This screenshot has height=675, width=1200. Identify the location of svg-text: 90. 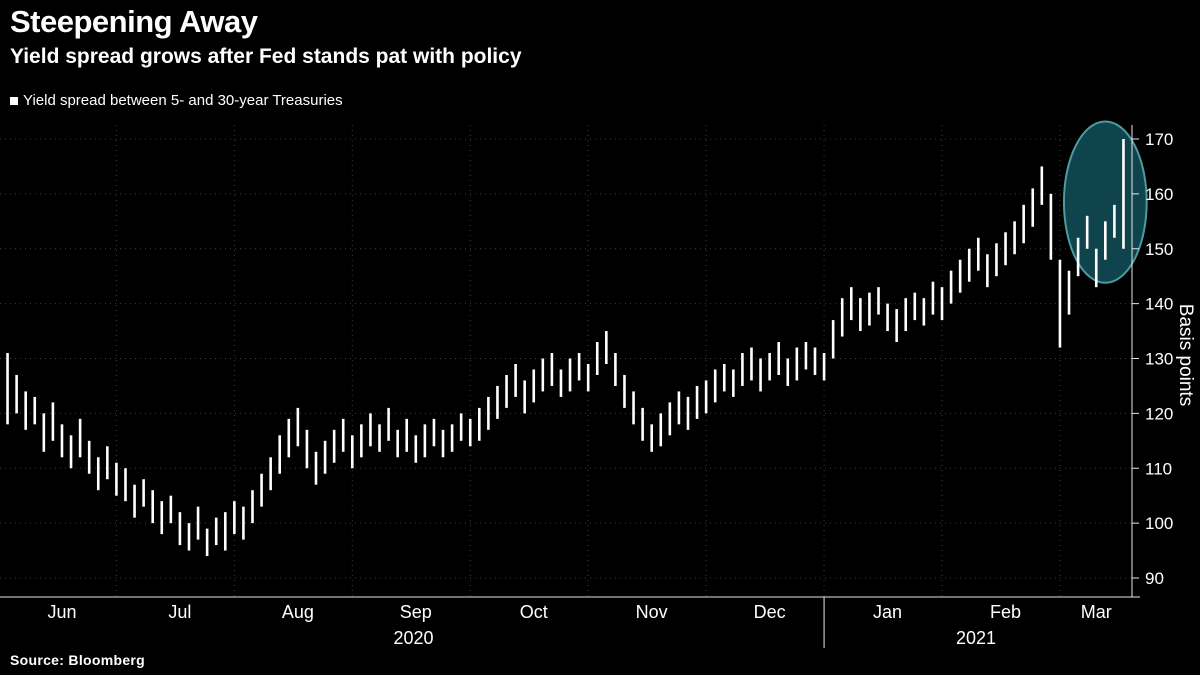
(1154, 578).